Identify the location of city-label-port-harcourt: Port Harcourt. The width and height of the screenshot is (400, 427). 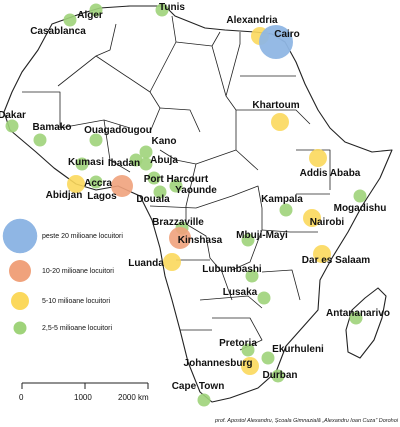
(176, 179).